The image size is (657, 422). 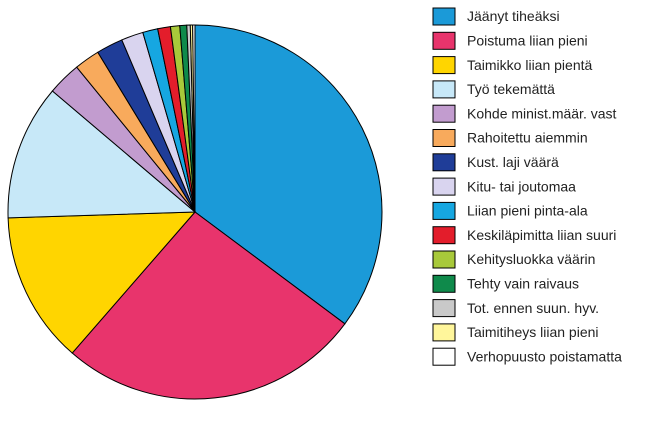 What do you see at coordinates (541, 235) in the screenshot?
I see `legend-label: Keskiläpimitta liian suuri` at bounding box center [541, 235].